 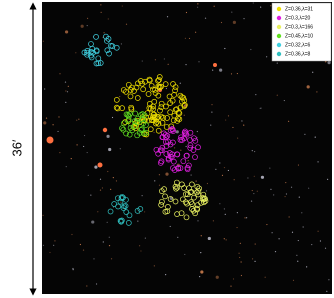 What do you see at coordinates (105, 130) in the screenshot?
I see `bright-star` at bounding box center [105, 130].